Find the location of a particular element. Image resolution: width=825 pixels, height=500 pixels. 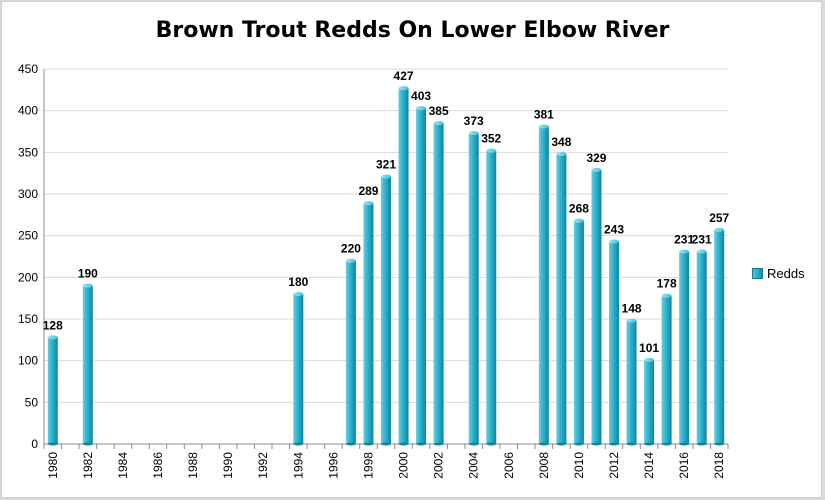

x-tick-label: 2002 is located at coordinates (439, 465).